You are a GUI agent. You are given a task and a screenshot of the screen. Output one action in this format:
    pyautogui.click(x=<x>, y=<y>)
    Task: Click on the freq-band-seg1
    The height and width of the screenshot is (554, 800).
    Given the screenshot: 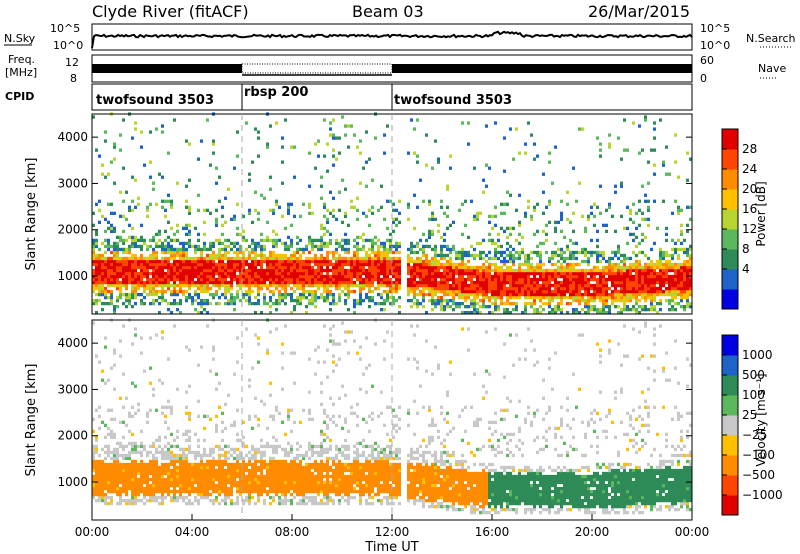 What is the action you would take?
    pyautogui.click(x=167, y=68)
    